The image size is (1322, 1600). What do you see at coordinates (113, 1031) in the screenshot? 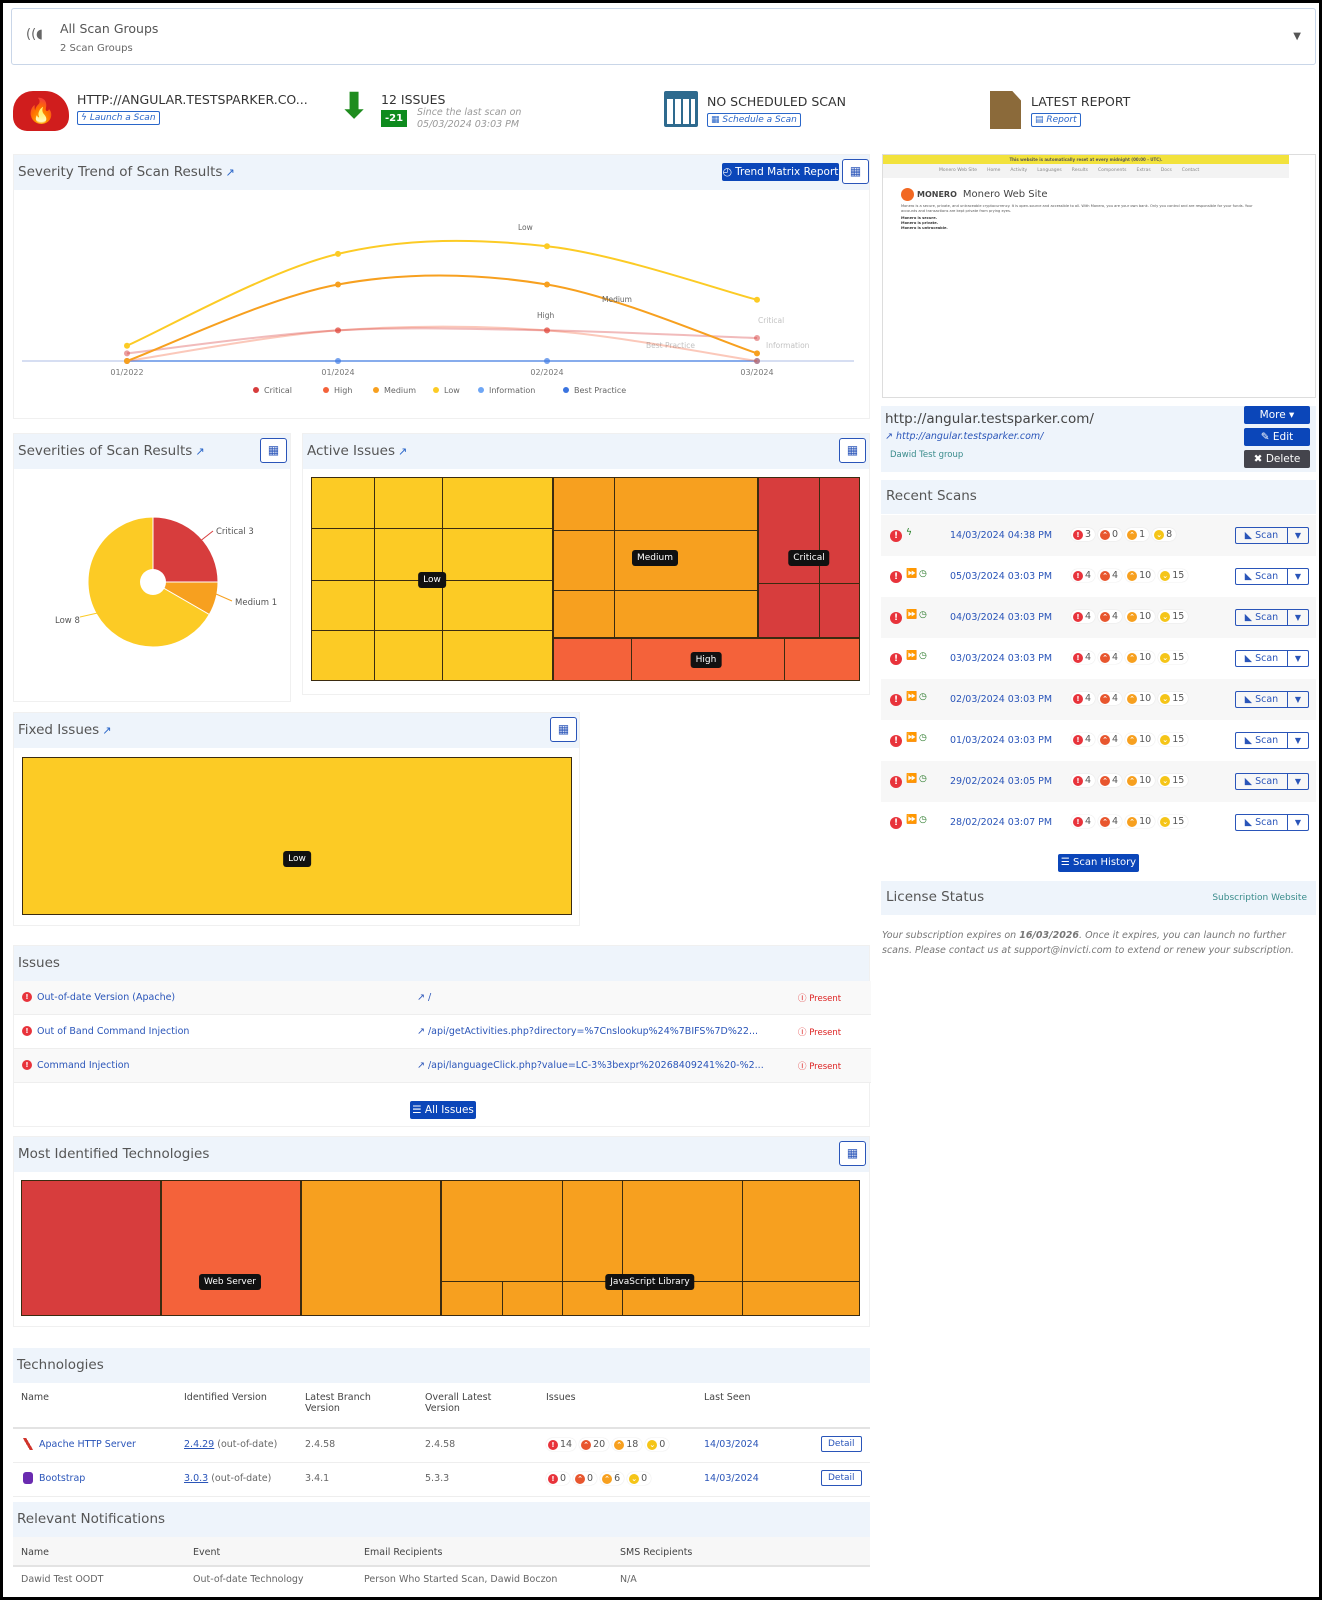
I see `issue-name: Out of Band Command Injection` at bounding box center [113, 1031].